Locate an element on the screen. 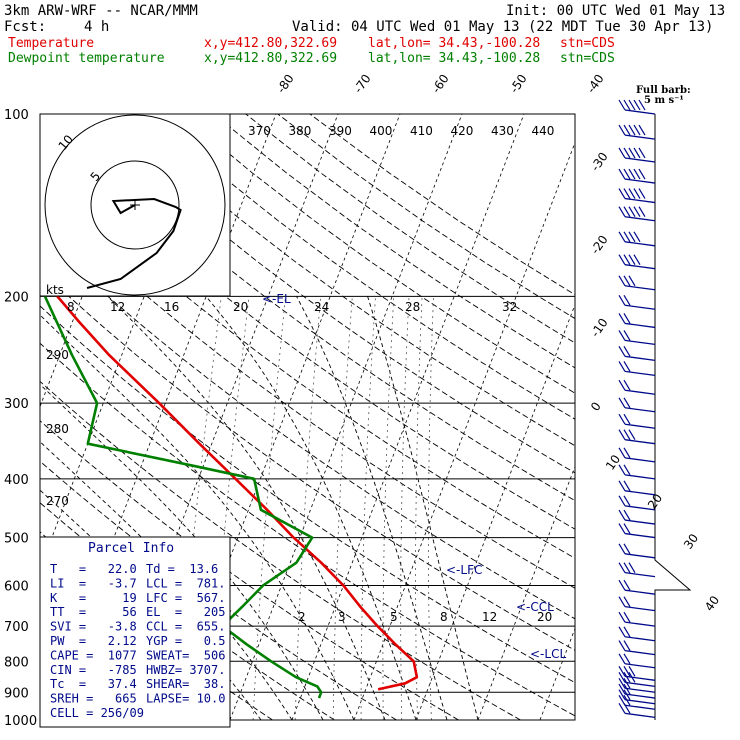 The image size is (740, 740). legend-temperature-name: Temperature is located at coordinates (51, 43).